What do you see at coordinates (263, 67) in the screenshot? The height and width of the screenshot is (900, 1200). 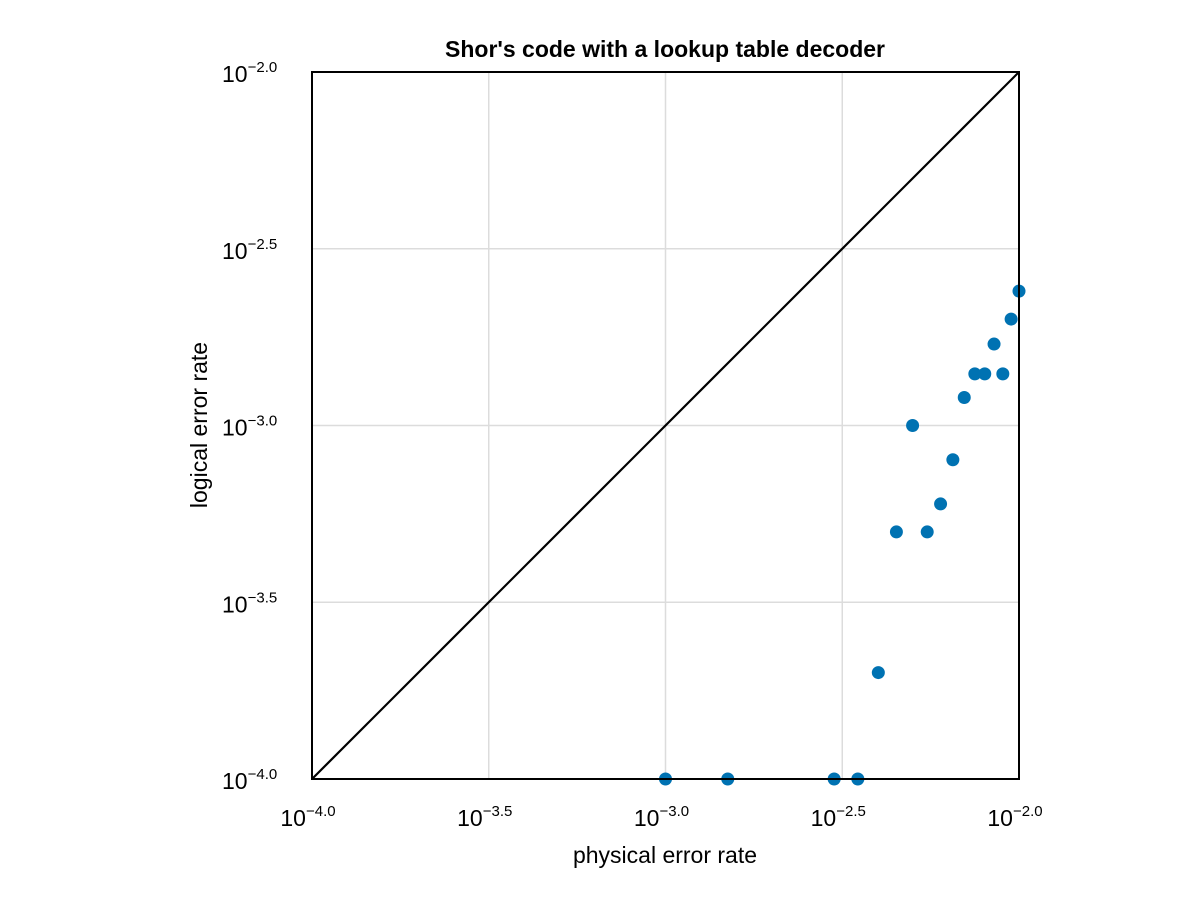 I see `y-tick-exponent: −2.0` at bounding box center [263, 67].